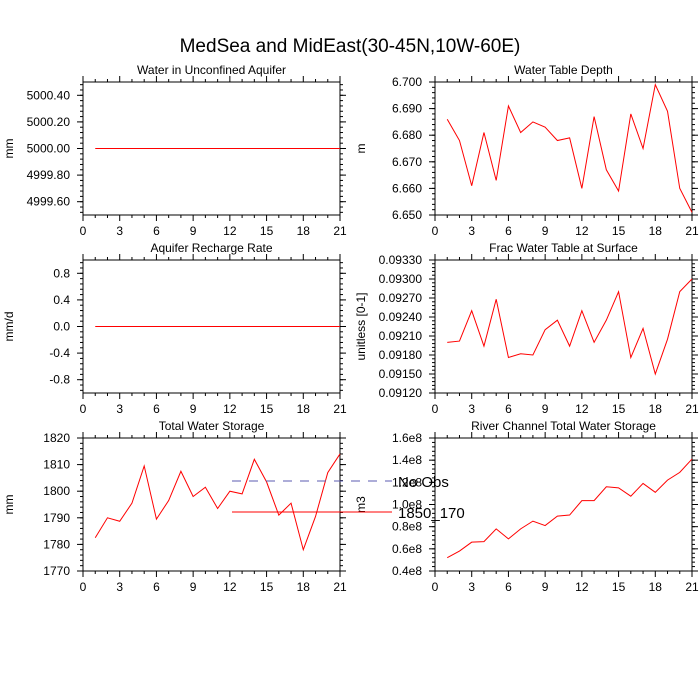 This screenshot has height=700, width=700. I want to click on panel-title: Total Water Storage, so click(212, 426).